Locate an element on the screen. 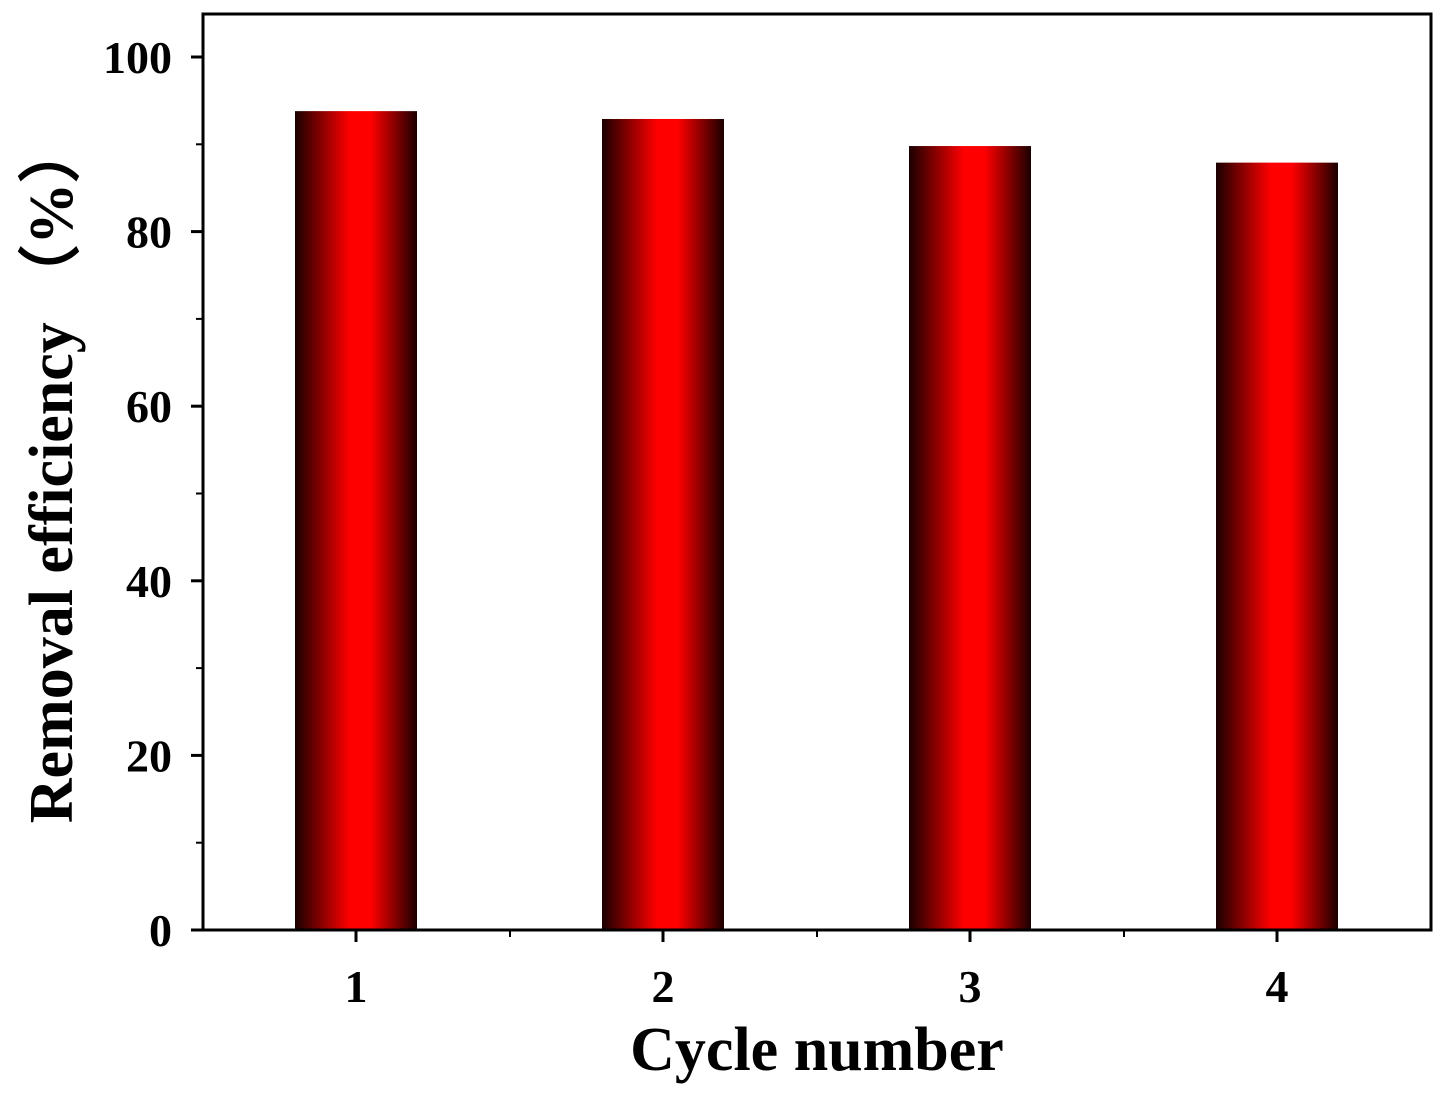 This screenshot has width=1452, height=1106. x-axis-title: Cycle number is located at coordinates (817, 1050).